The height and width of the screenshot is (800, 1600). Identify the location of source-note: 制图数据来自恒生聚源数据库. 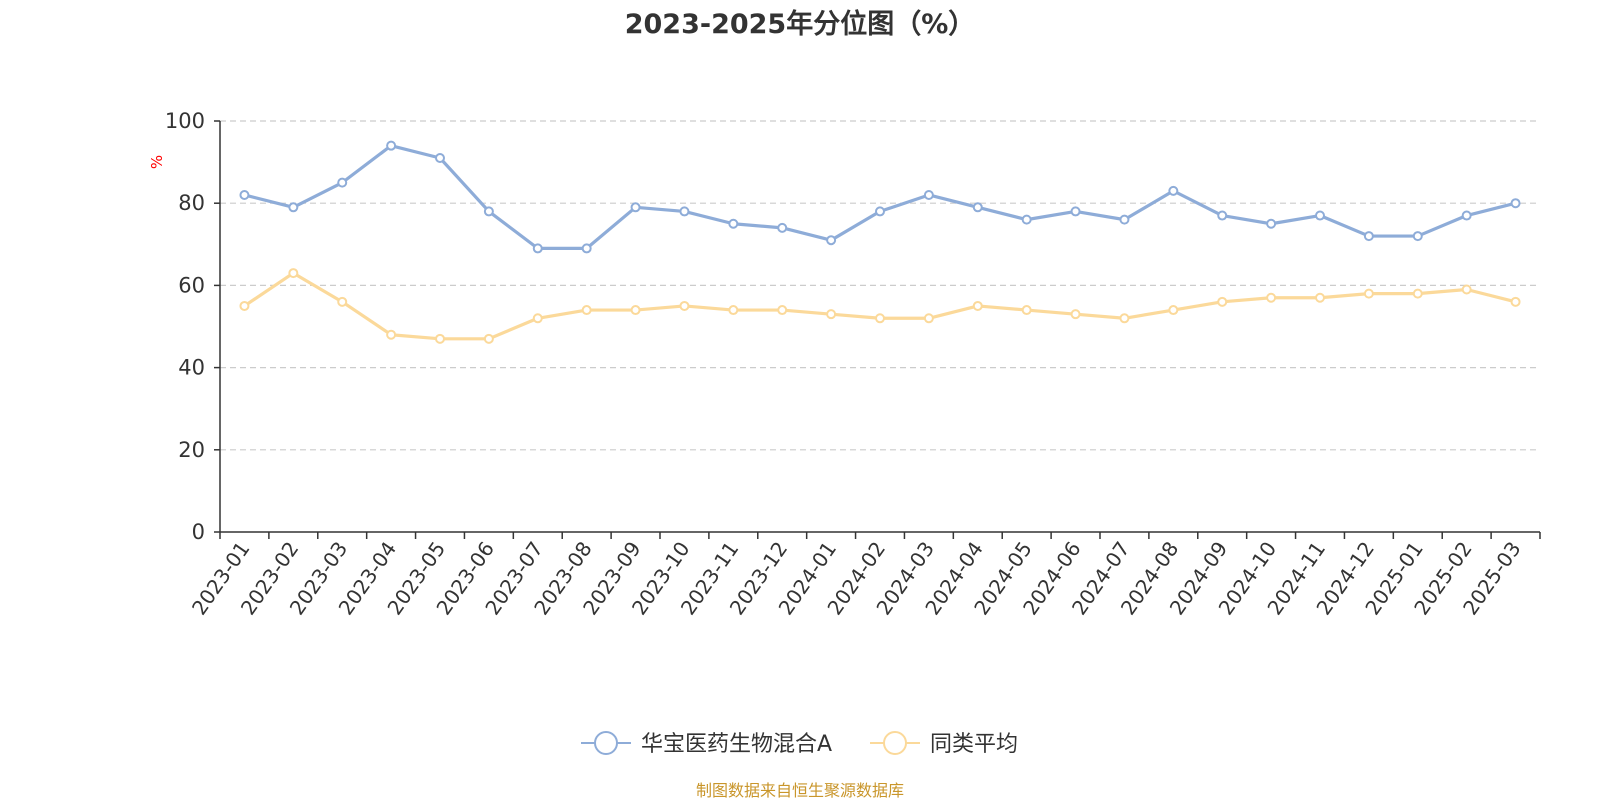
(799, 790).